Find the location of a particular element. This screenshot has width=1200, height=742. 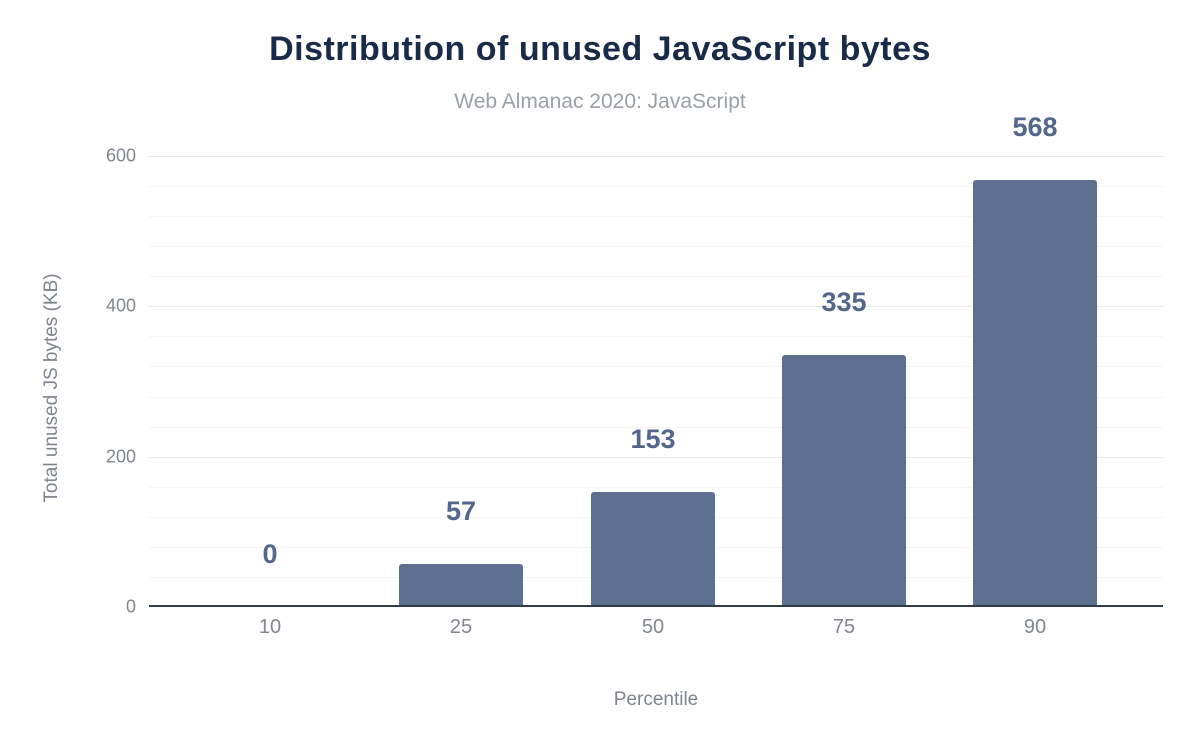

y-tick-label: 600 is located at coordinates (120, 155).